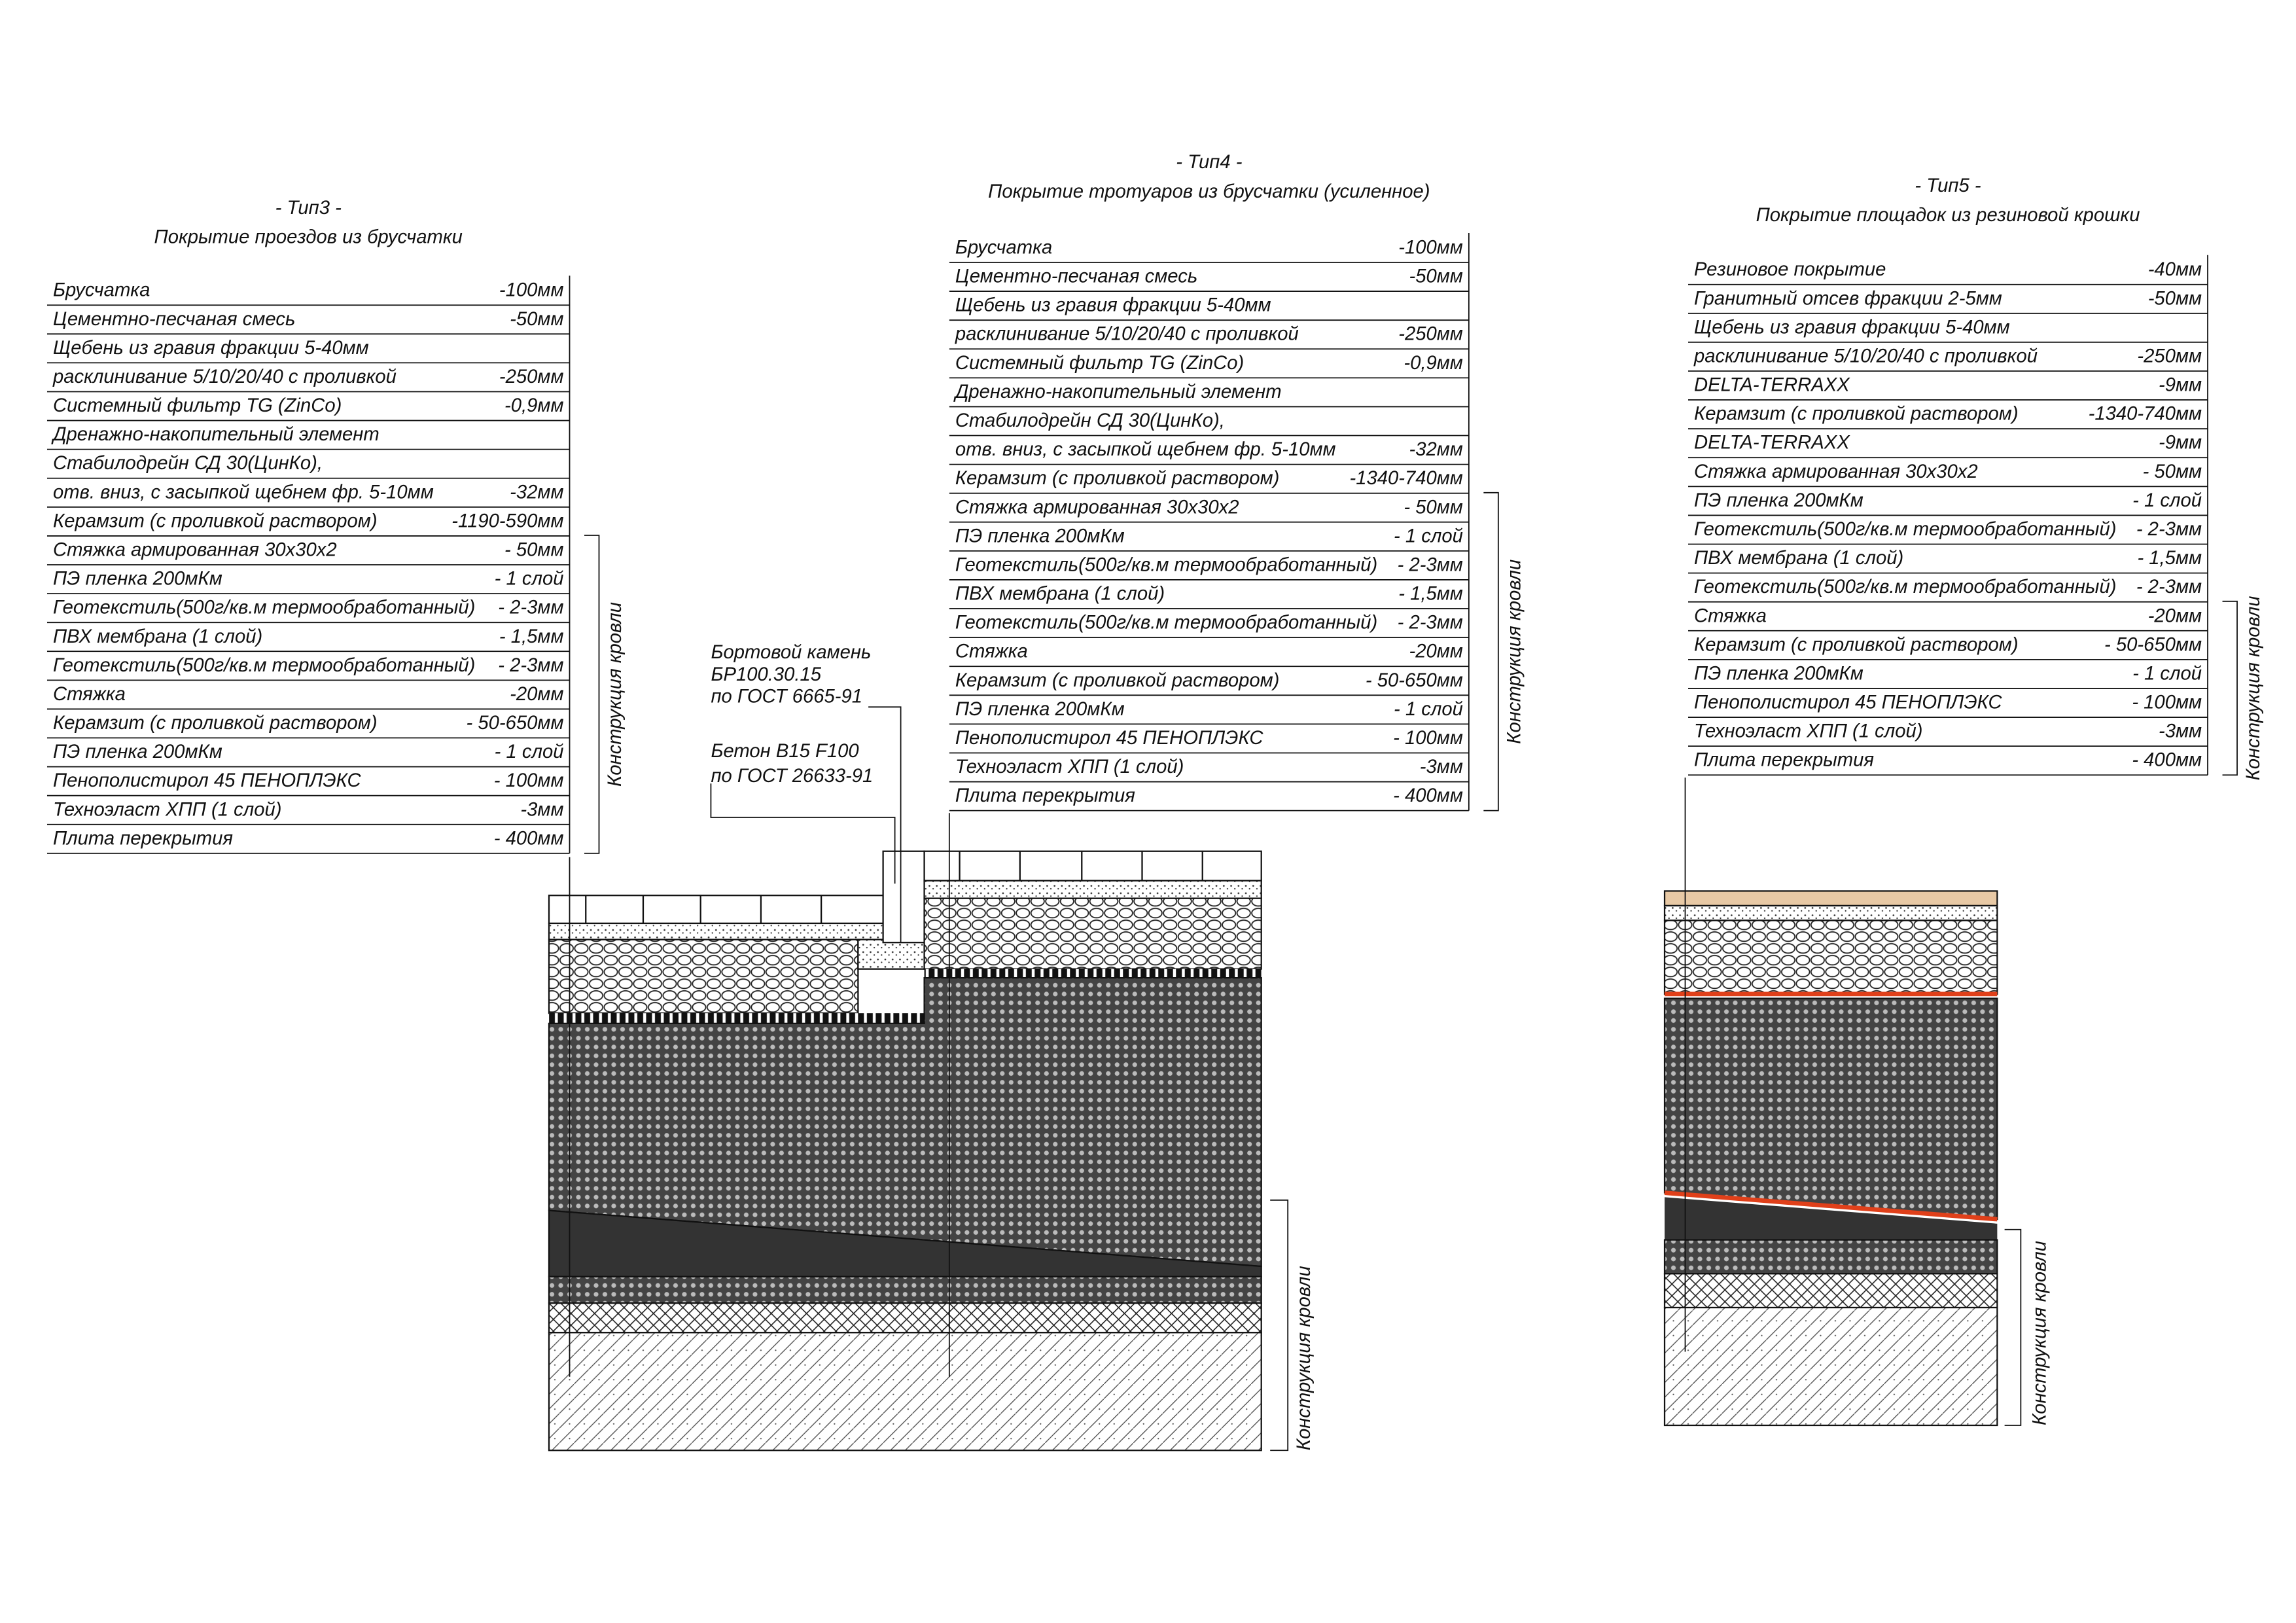 The height and width of the screenshot is (1623, 2296). What do you see at coordinates (1831, 913) in the screenshot?
I see `granite-screening` at bounding box center [1831, 913].